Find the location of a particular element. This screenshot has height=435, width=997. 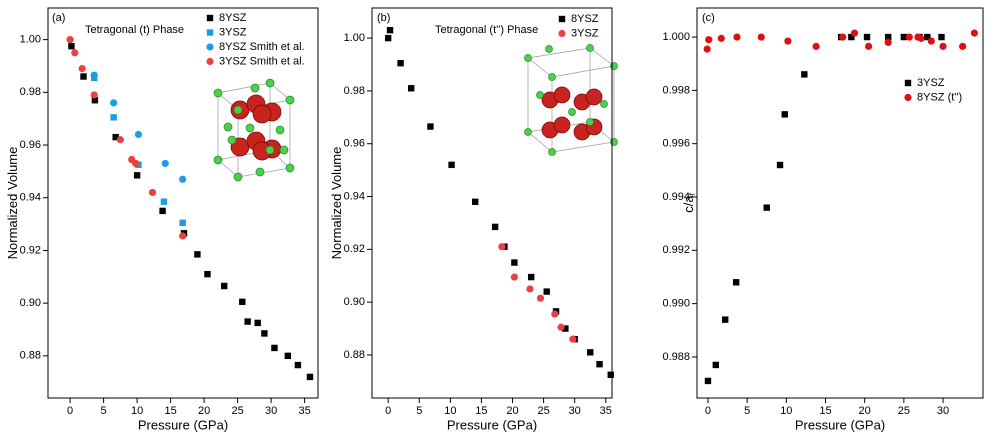

y-axis-label: c/af is located at coordinates (689, 202).